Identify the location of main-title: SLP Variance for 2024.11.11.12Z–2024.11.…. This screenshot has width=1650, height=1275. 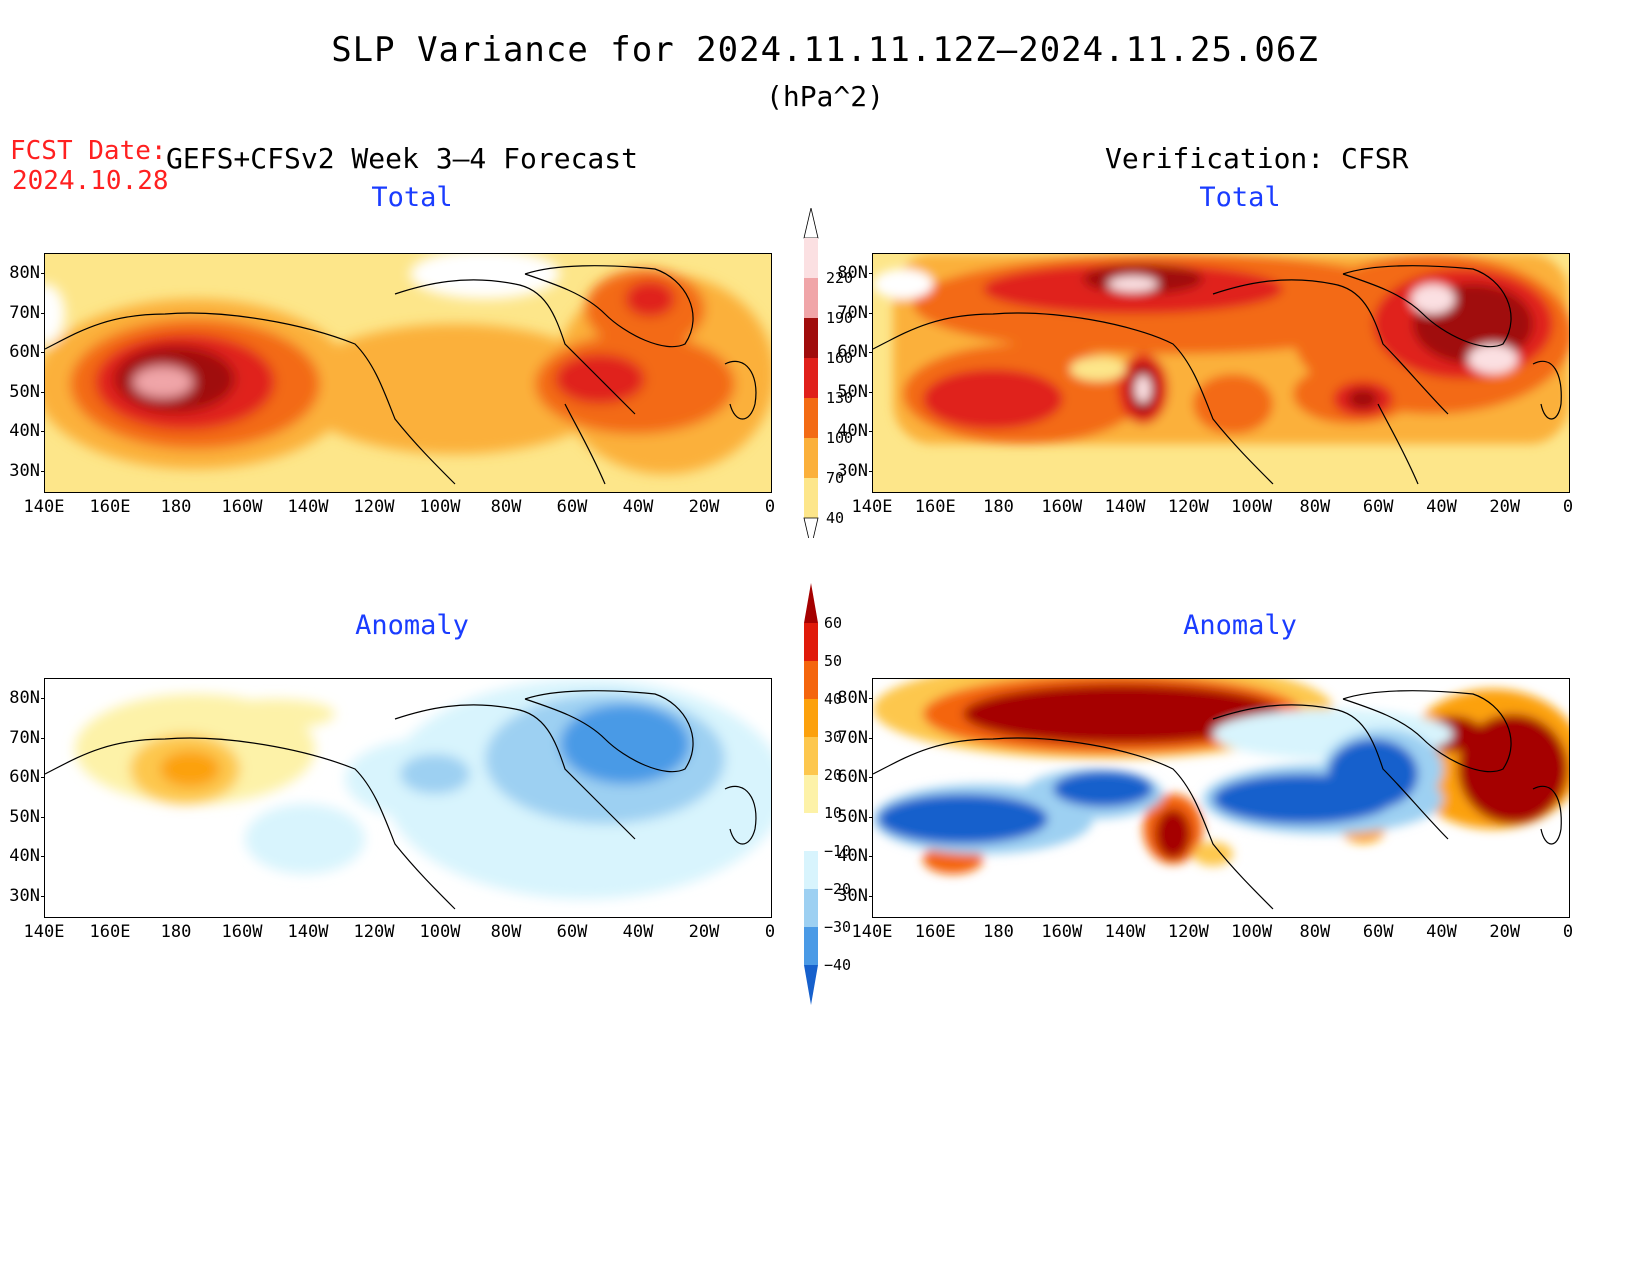
(825, 50).